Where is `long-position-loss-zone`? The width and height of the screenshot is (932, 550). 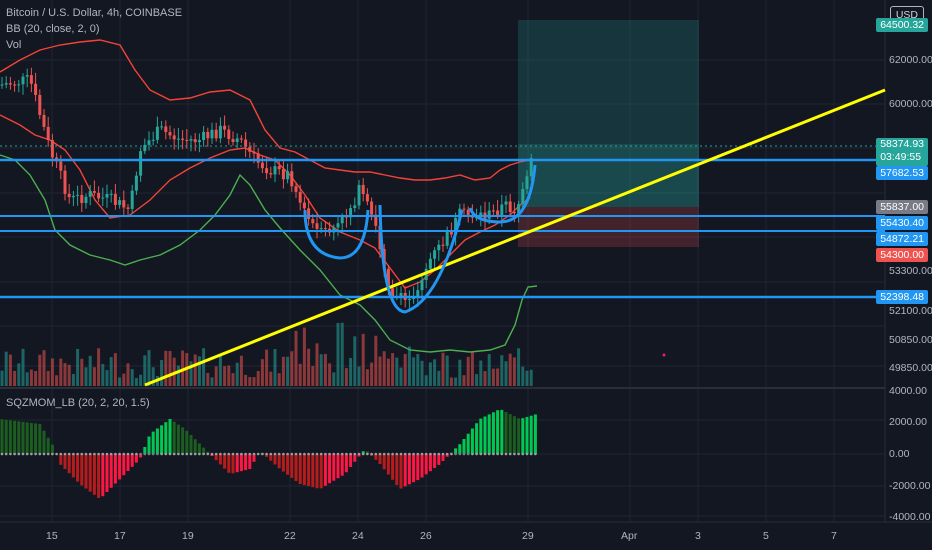 long-position-loss-zone is located at coordinates (608, 227).